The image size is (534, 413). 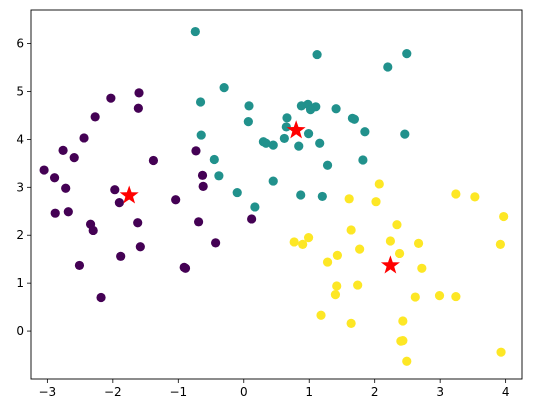 What do you see at coordinates (20, 187) in the screenshot?
I see `y-tick-label: 3` at bounding box center [20, 187].